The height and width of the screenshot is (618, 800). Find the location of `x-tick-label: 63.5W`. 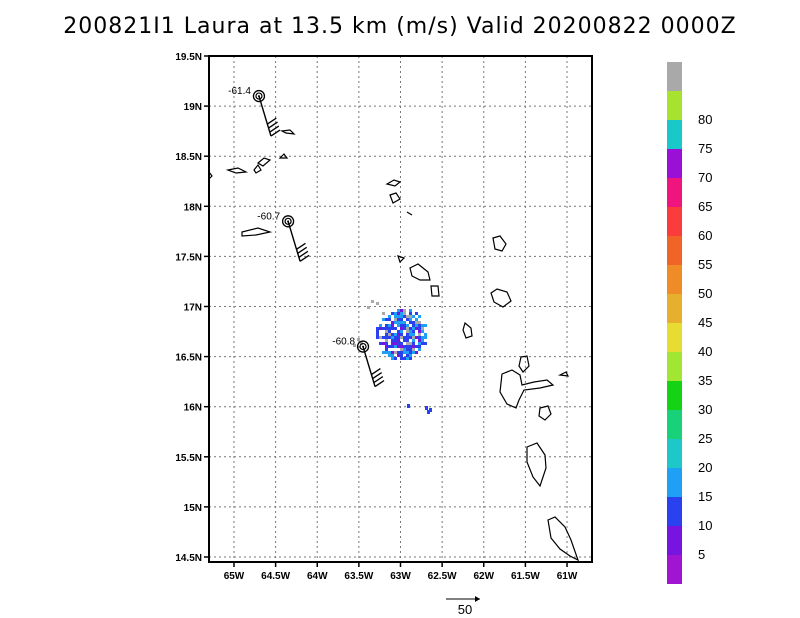

x-tick-label: 63.5W is located at coordinates (358, 576).